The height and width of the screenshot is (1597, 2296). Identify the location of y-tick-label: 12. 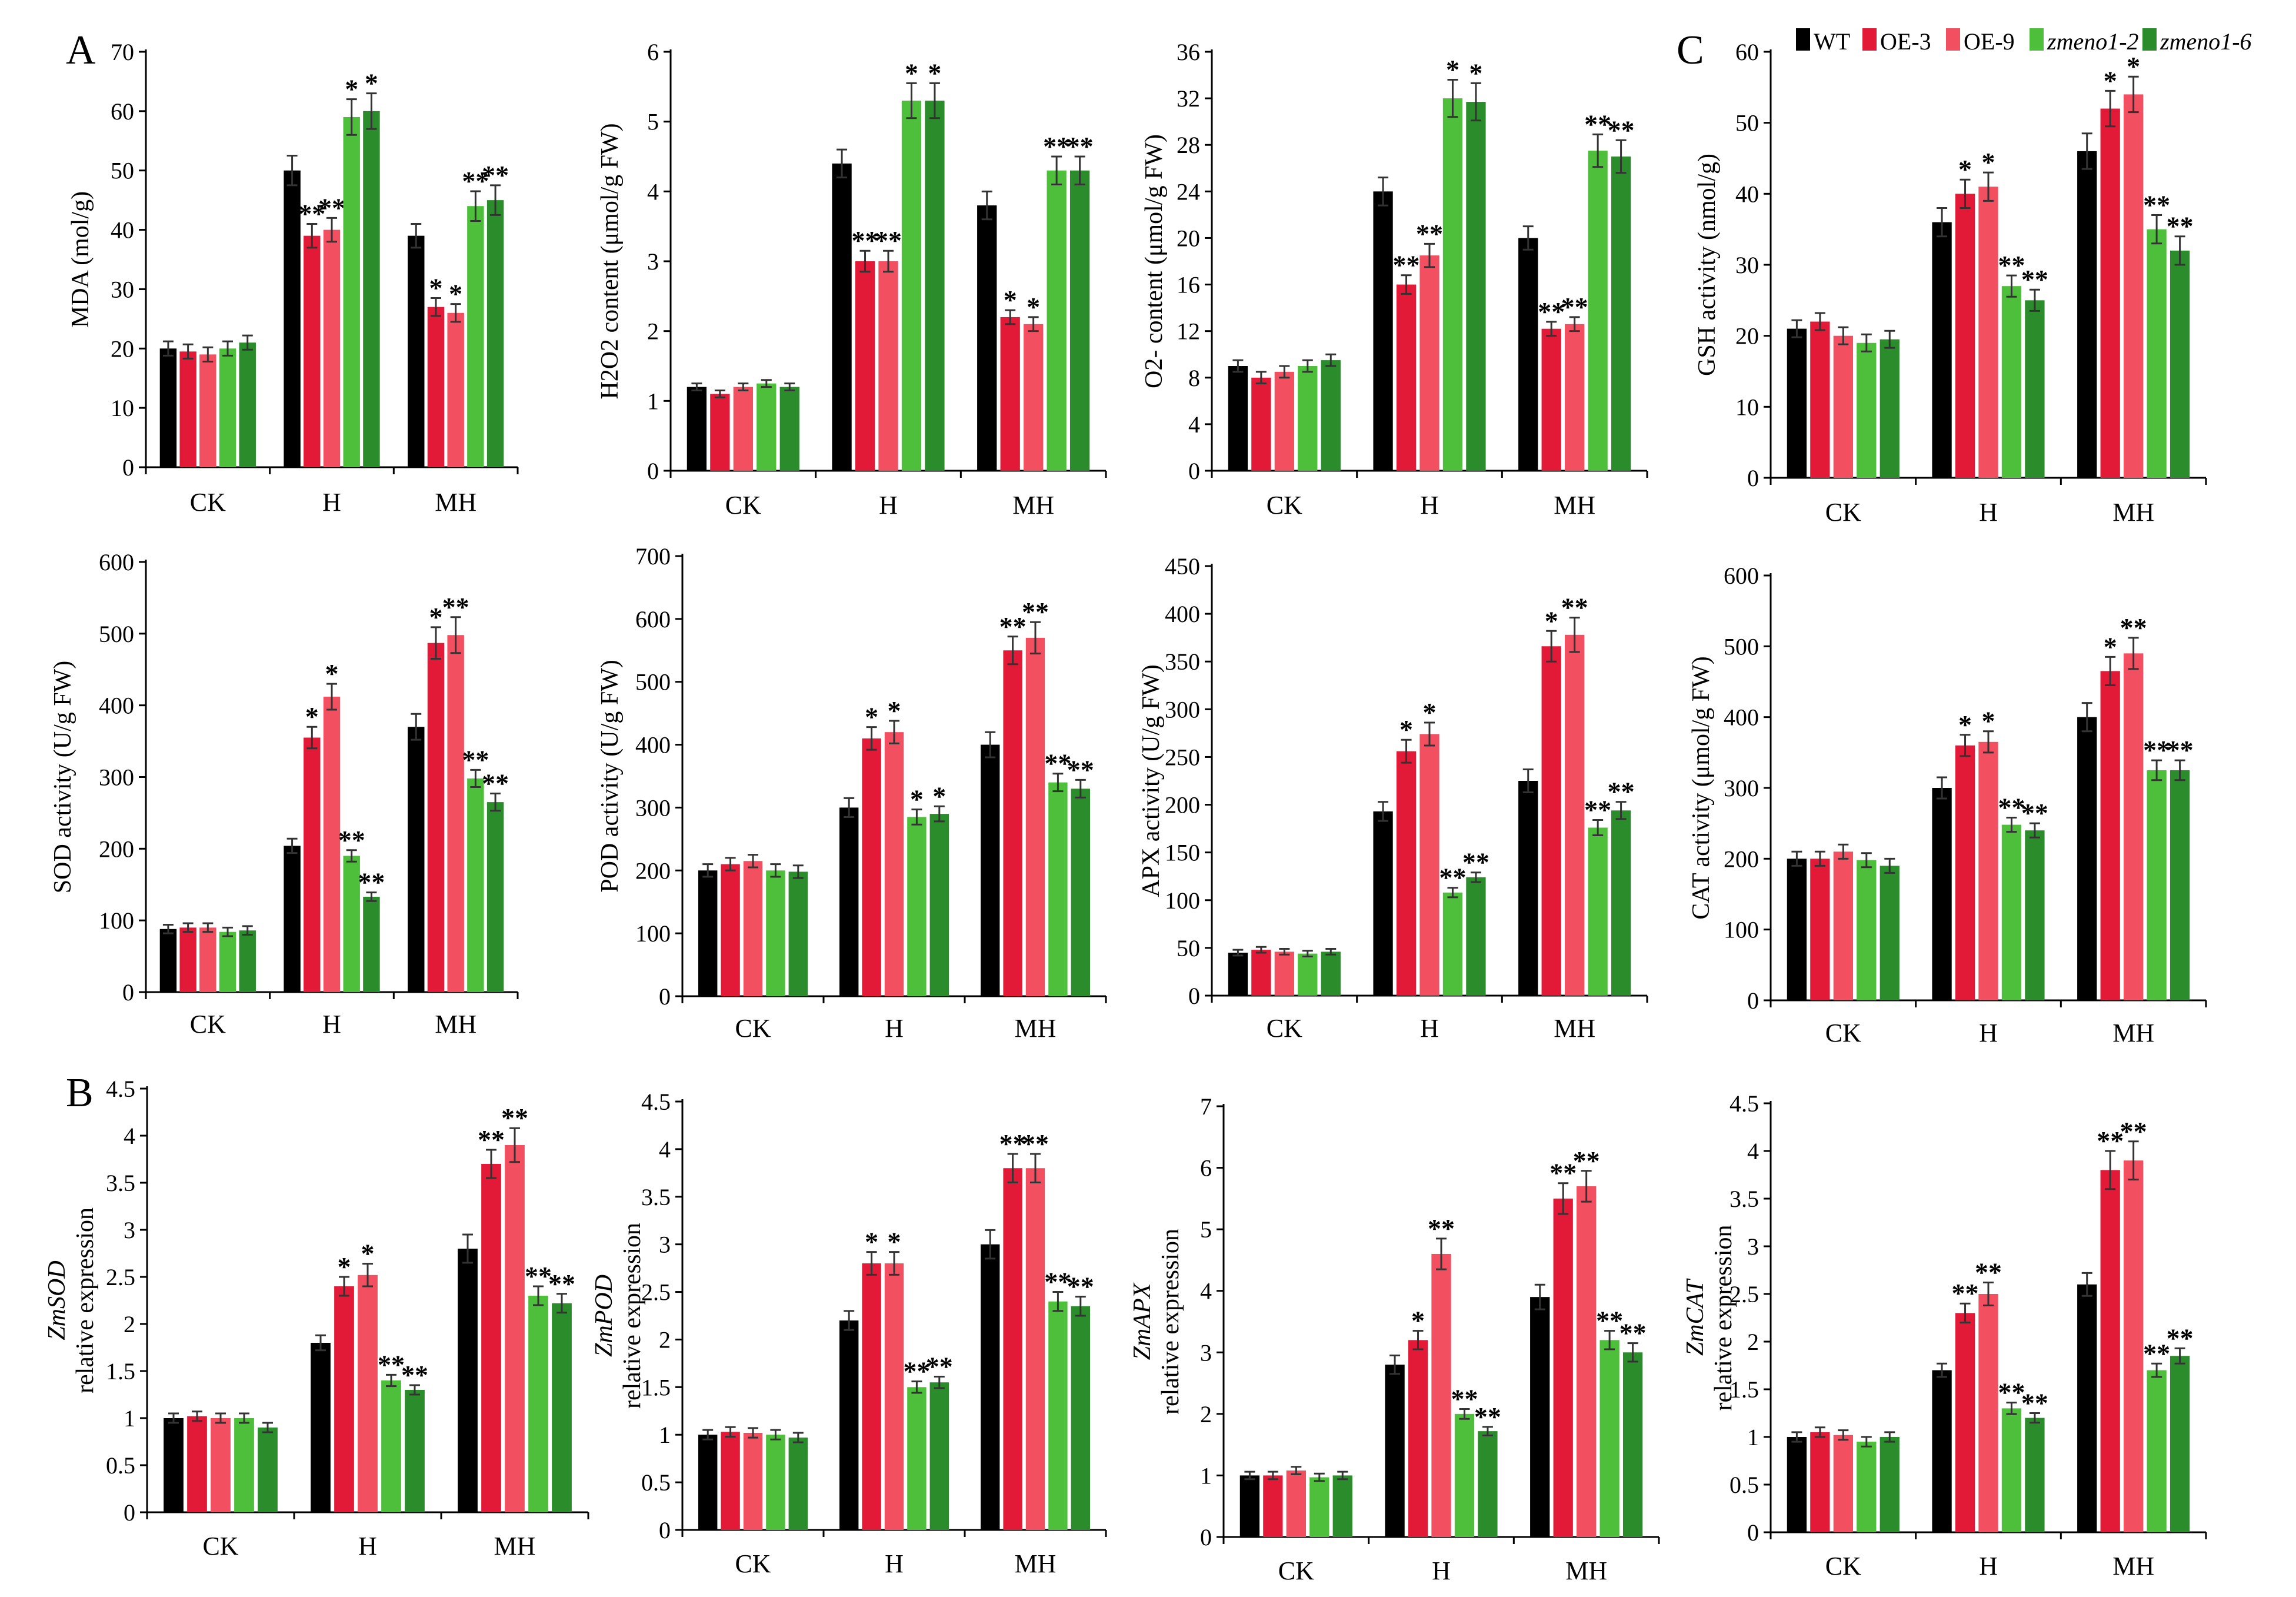
(1188, 331).